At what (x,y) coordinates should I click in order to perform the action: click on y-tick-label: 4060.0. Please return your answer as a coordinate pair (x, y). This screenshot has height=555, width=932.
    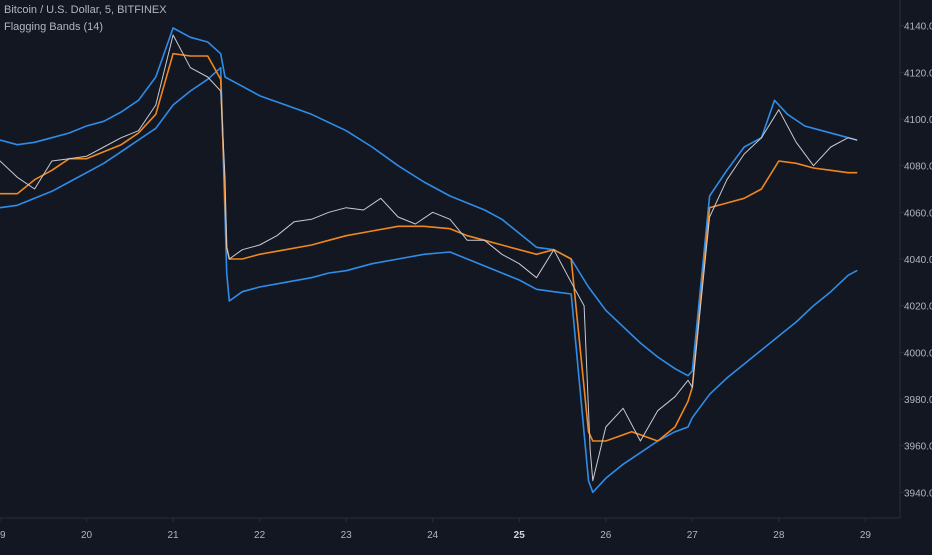
    Looking at the image, I should click on (918, 213).